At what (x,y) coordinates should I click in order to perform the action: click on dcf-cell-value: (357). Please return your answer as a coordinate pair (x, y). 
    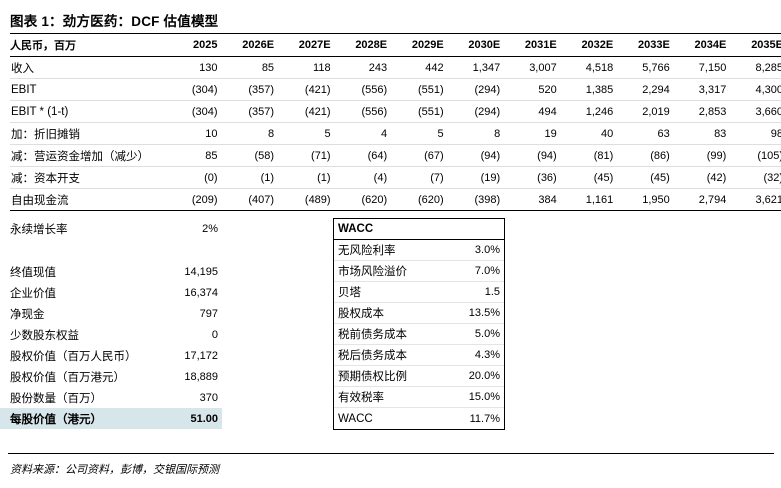
    Looking at the image, I should click on (247, 89).